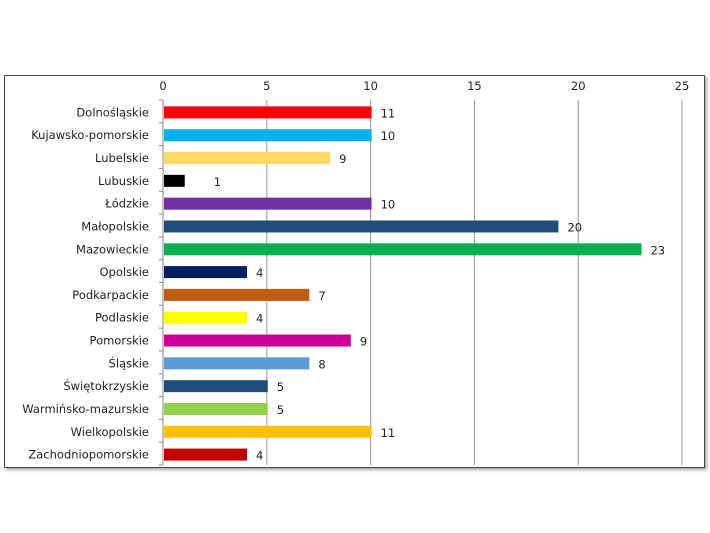 The height and width of the screenshot is (533, 710). Describe the element at coordinates (88, 455) in the screenshot. I see `category-label: Zachodniopomorskie` at that location.